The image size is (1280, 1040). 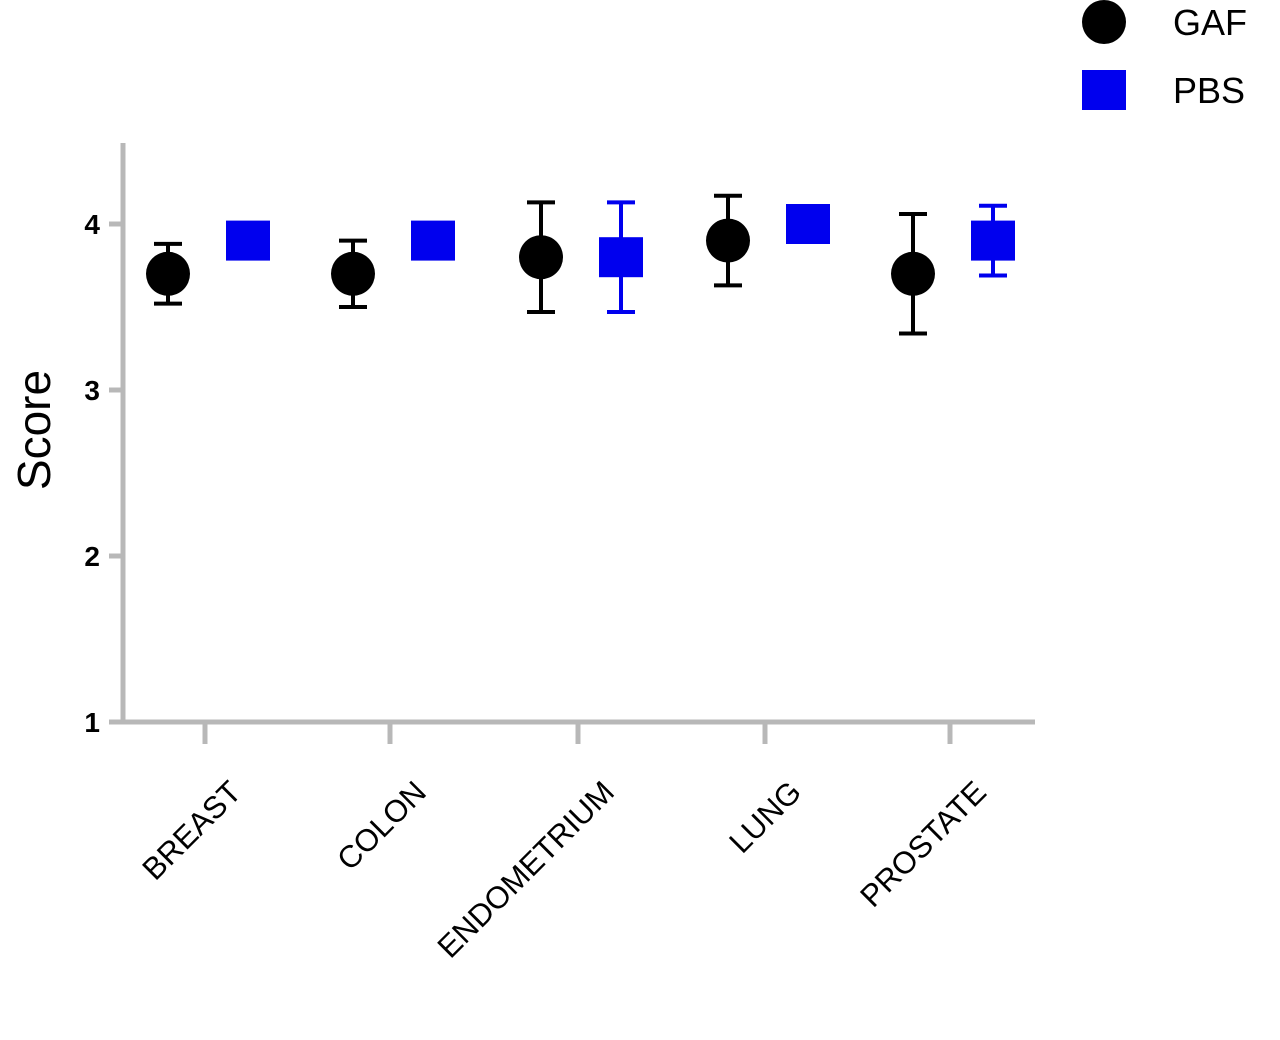 I want to click on legend: GAF PBS, so click(x=1164, y=55).